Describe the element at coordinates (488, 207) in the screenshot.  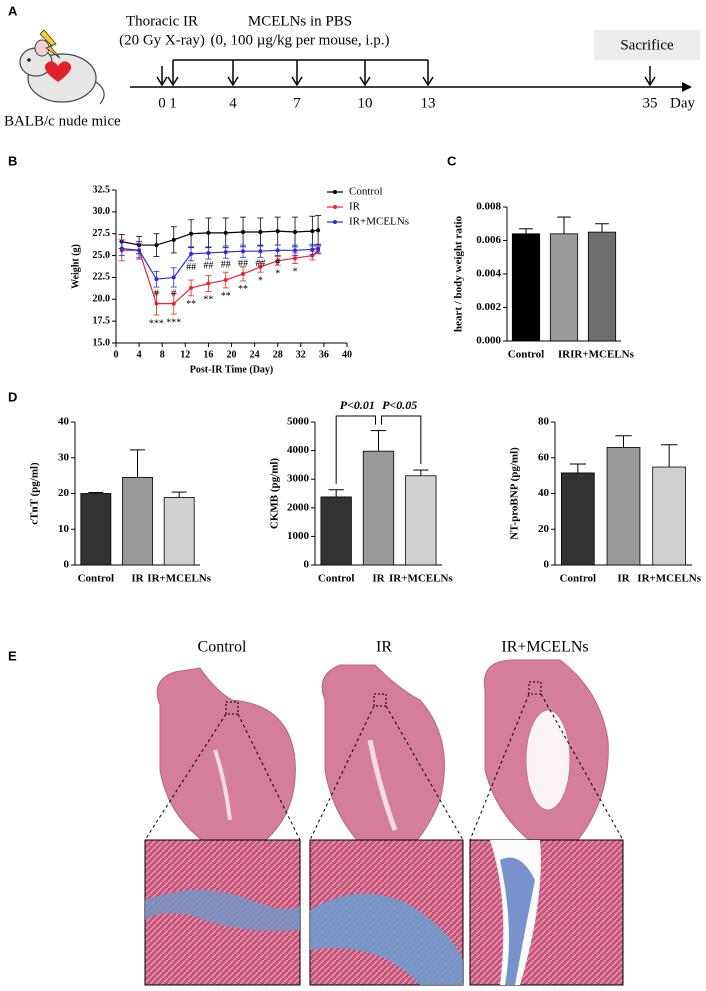
I see `y-tick-label: 0.008` at that location.